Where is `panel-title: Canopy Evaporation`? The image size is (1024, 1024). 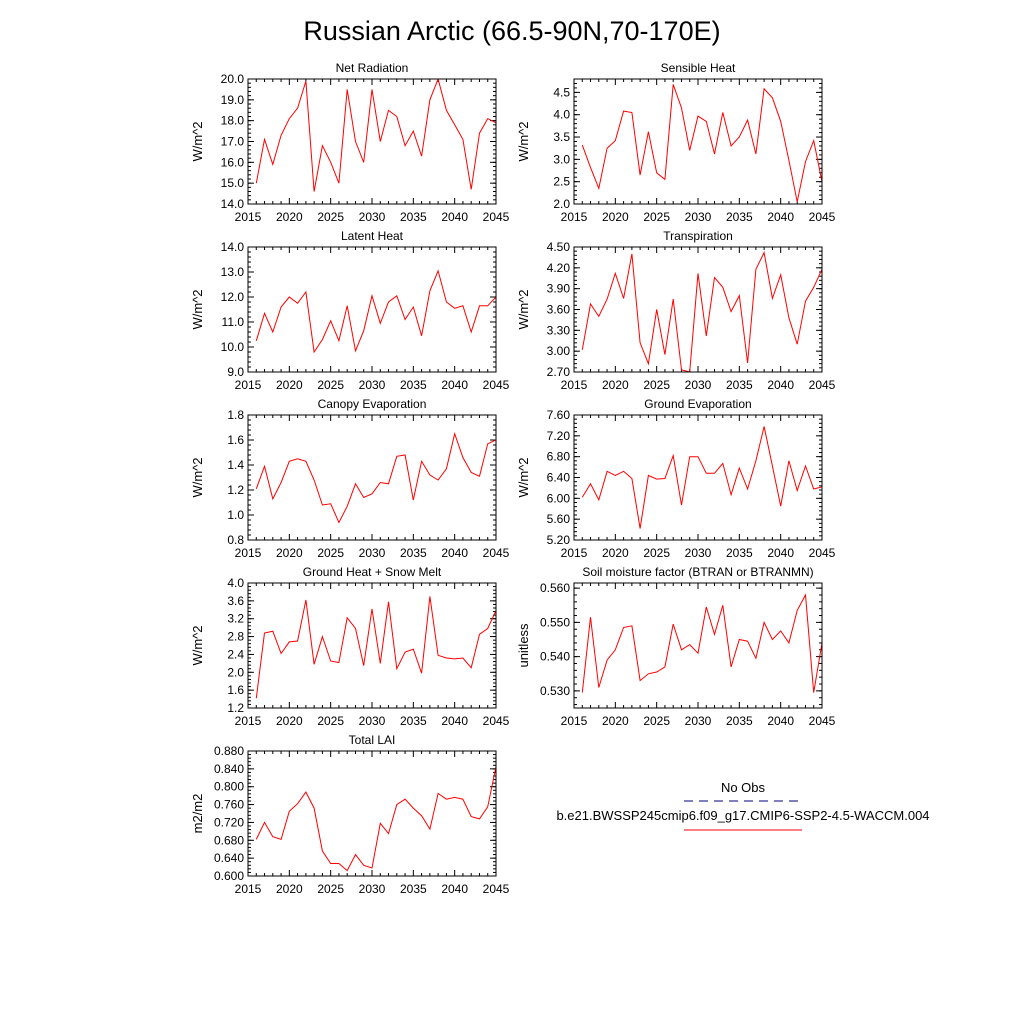
panel-title: Canopy Evaporation is located at coordinates (372, 404).